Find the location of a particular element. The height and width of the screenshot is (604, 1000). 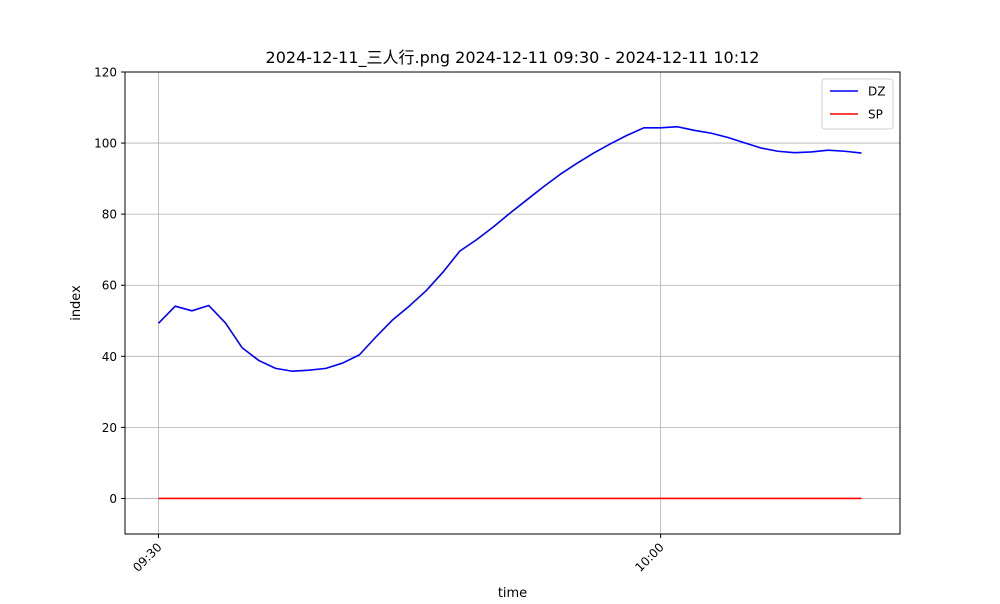

x-axis-label: time is located at coordinates (512, 593).